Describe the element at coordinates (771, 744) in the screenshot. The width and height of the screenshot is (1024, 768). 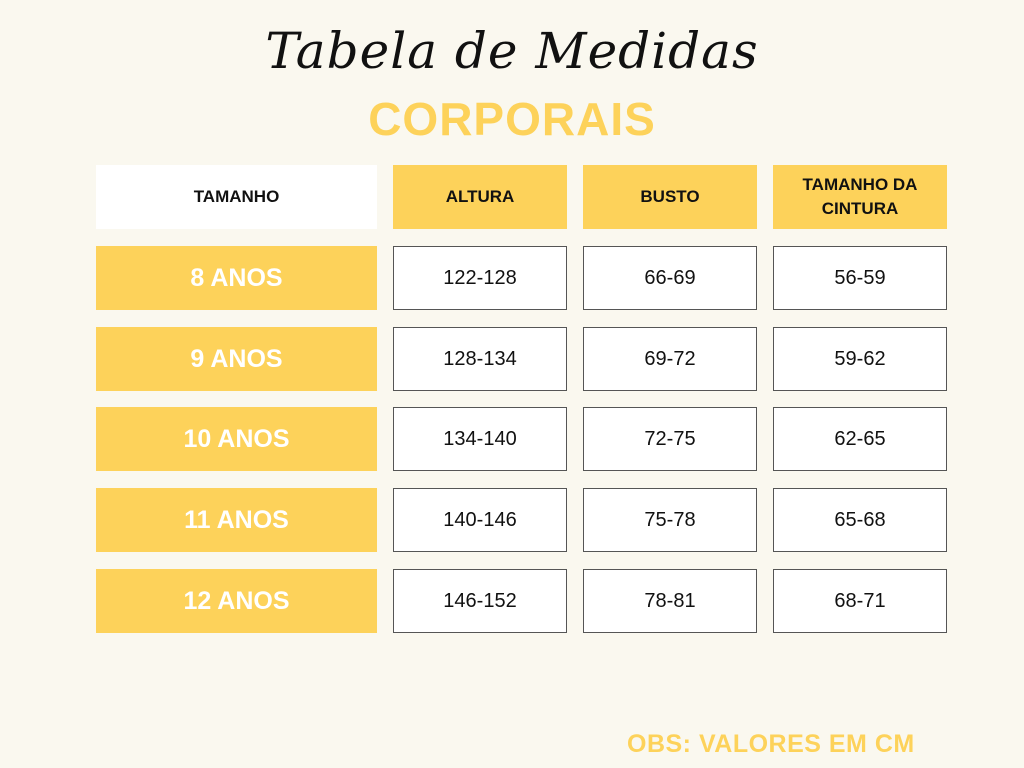
I see `units-note: OBS: VALORES EM CM` at that location.